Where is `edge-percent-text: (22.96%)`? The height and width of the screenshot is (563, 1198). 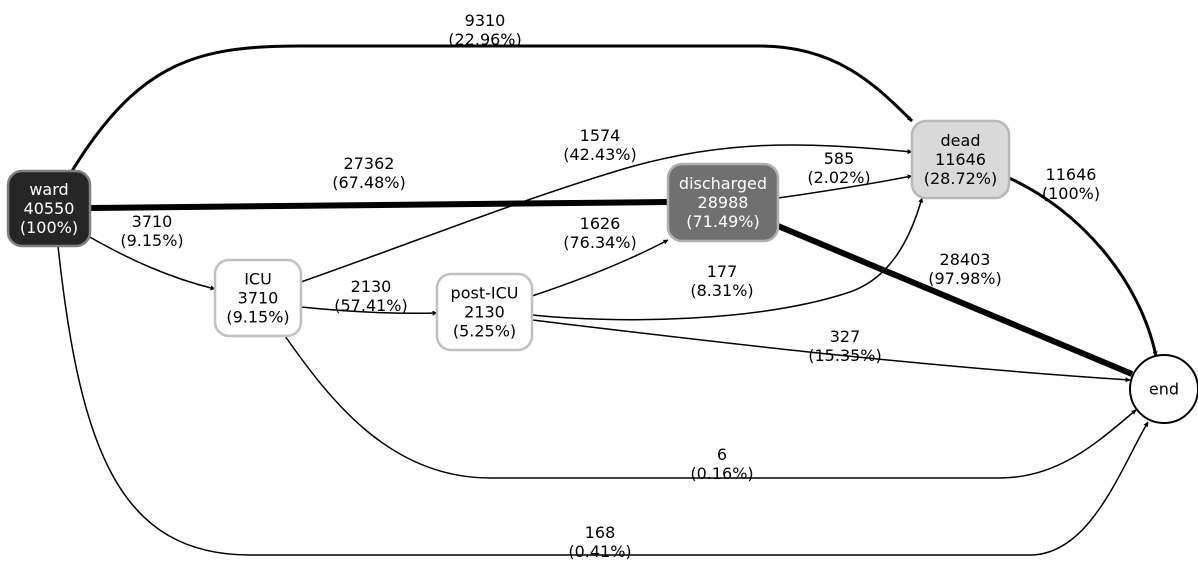
edge-percent-text: (22.96%) is located at coordinates (485, 39).